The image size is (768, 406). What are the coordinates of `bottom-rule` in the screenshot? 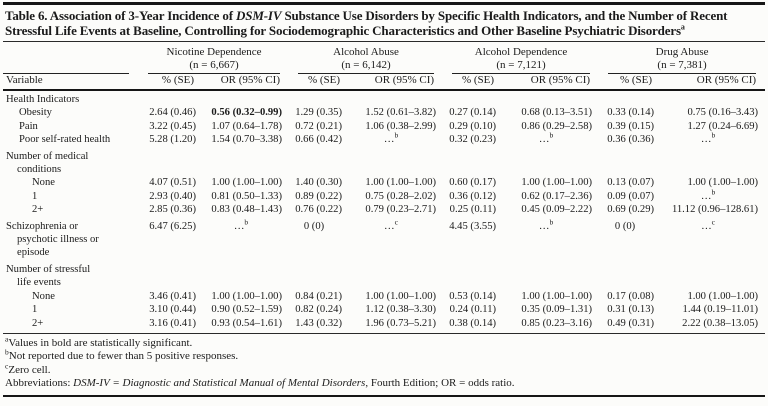 It's located at (384, 395).